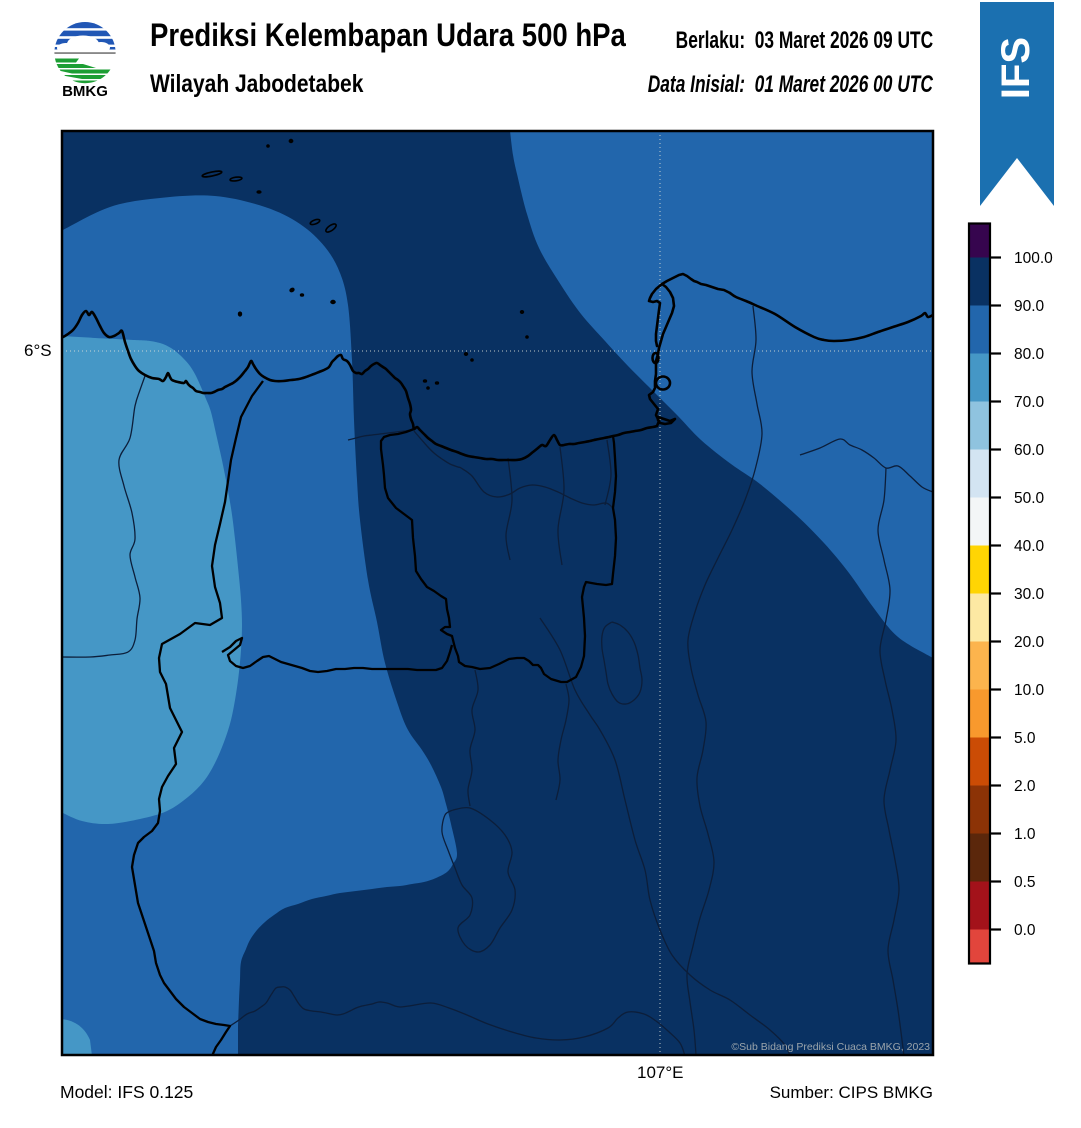  Describe the element at coordinates (1025, 882) in the screenshot. I see `svg-text: 0.5` at that location.